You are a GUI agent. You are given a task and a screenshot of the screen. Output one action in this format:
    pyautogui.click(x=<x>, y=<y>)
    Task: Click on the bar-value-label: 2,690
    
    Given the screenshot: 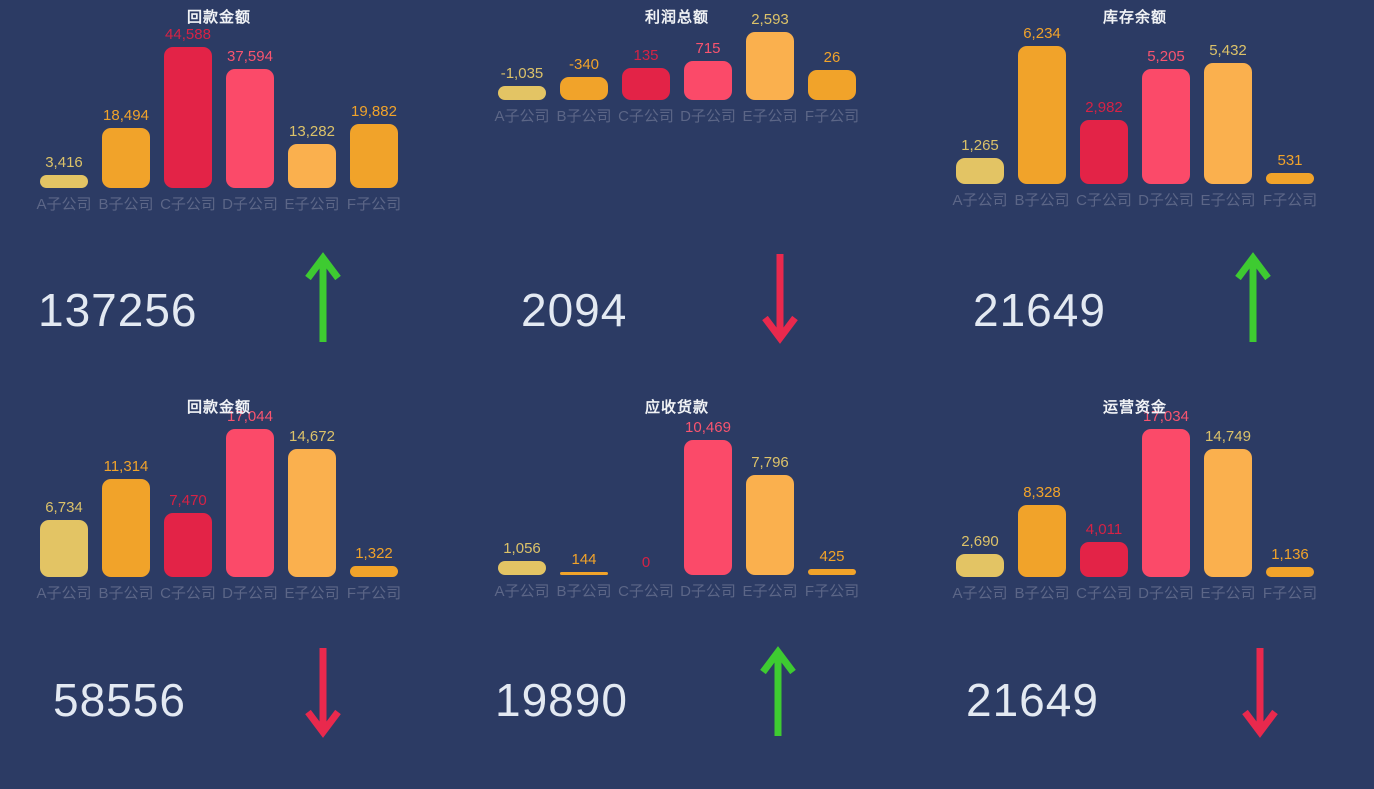 What is the action you would take?
    pyautogui.click(x=980, y=541)
    